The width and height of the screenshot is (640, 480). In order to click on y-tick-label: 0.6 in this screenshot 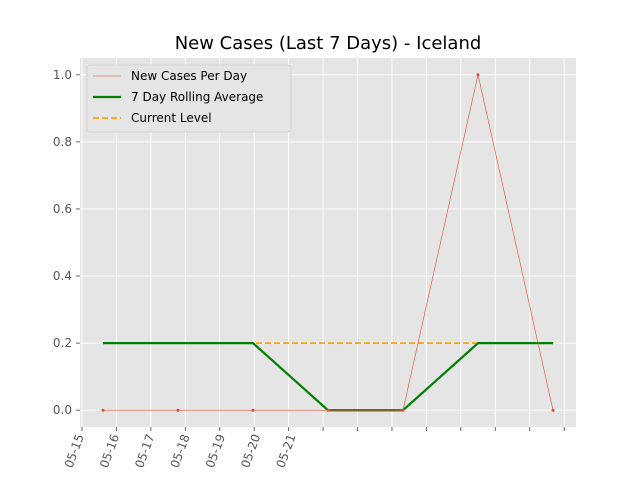, I will do `click(62, 209)`.